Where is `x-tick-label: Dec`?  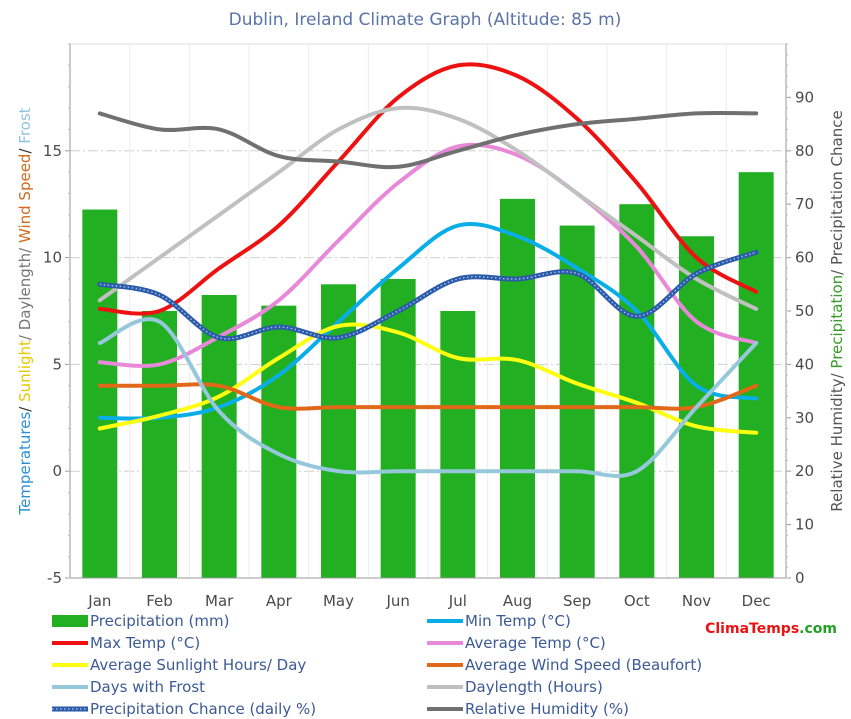
x-tick-label: Dec is located at coordinates (756, 601).